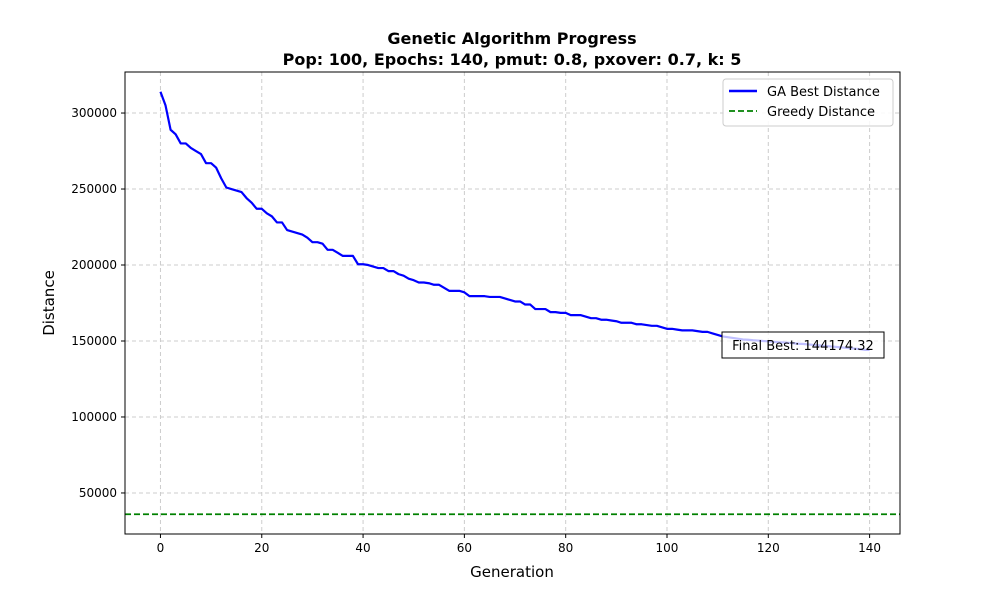 The height and width of the screenshot is (604, 1000). Describe the element at coordinates (464, 548) in the screenshot. I see `x-tick-label: 60` at that location.